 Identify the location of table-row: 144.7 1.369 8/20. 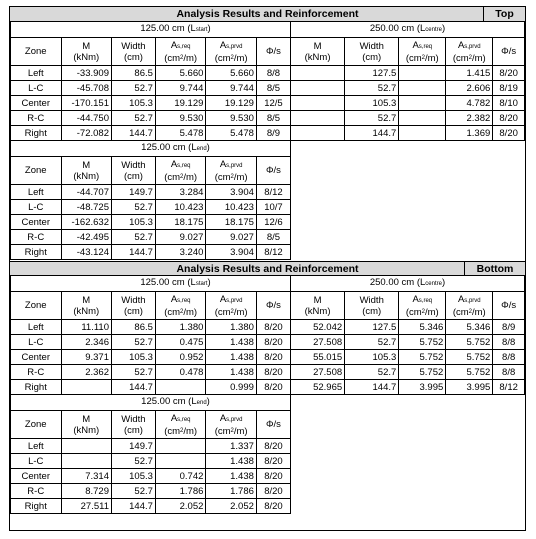
(407, 133).